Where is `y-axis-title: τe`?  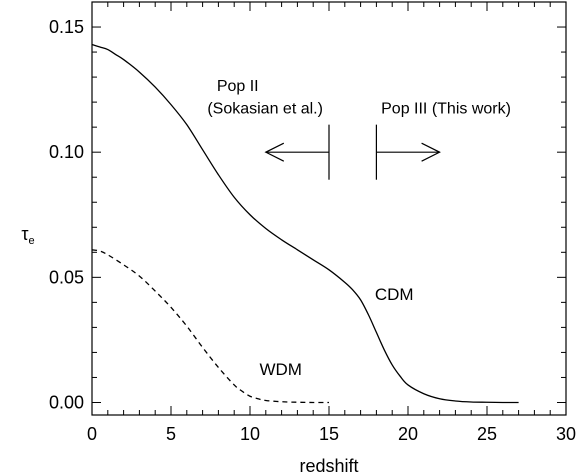 y-axis-title: τe is located at coordinates (27, 235).